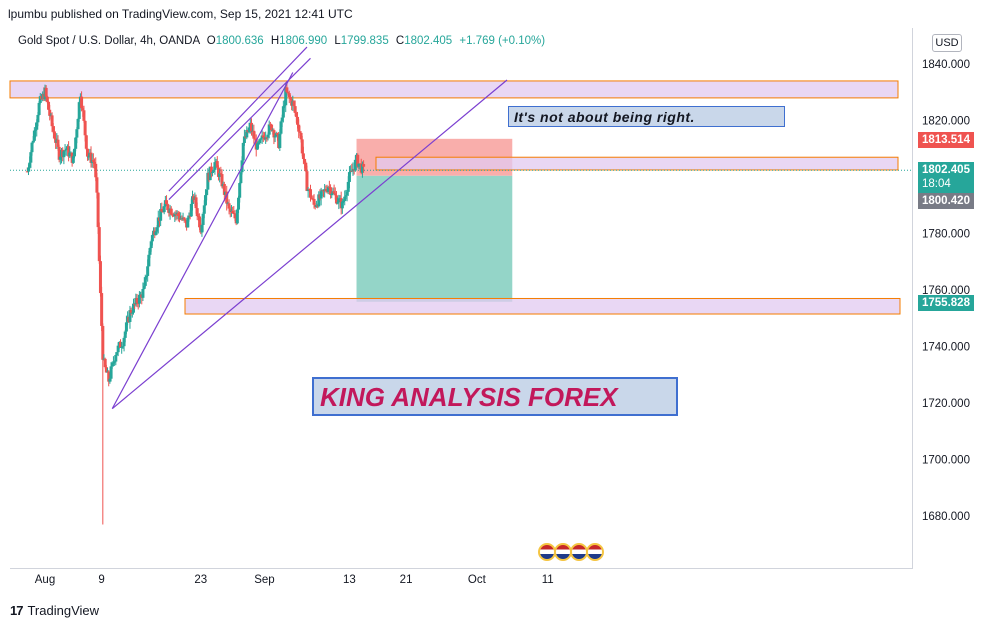 The height and width of the screenshot is (630, 993). I want to click on x-tick-label: Sep, so click(264, 580).